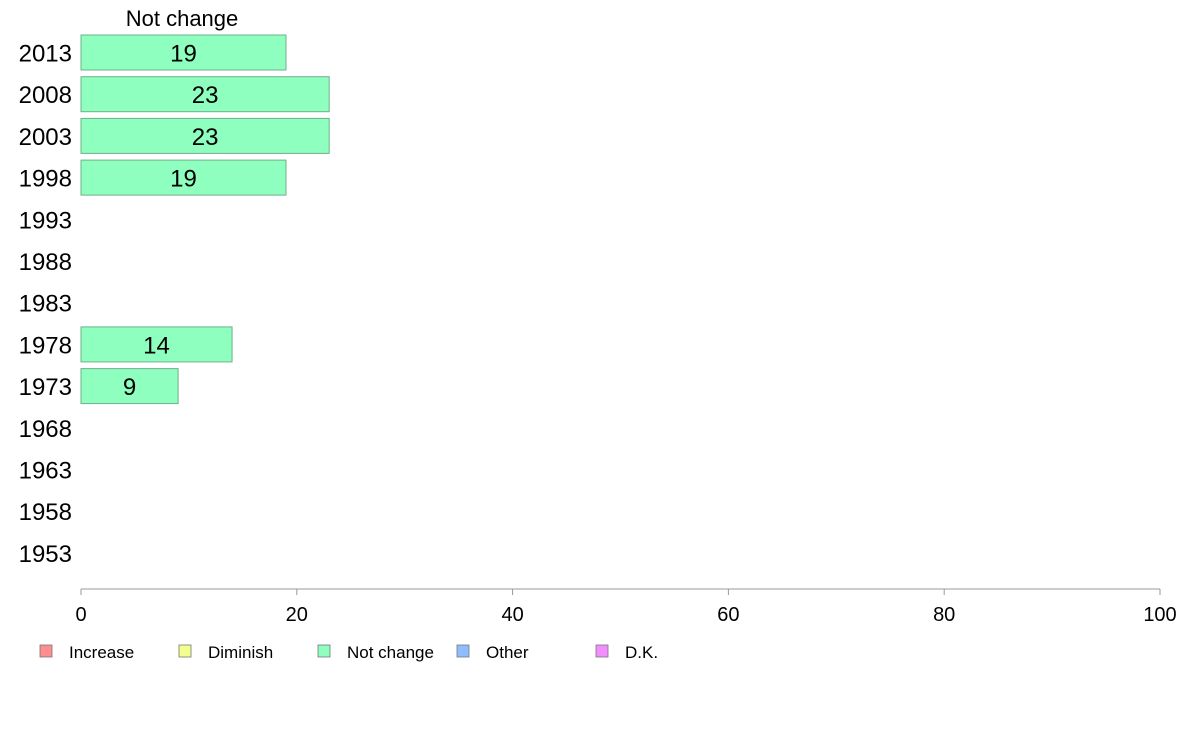 The height and width of the screenshot is (736, 1188). I want to click on bar-label-2008: 23, so click(205, 95).